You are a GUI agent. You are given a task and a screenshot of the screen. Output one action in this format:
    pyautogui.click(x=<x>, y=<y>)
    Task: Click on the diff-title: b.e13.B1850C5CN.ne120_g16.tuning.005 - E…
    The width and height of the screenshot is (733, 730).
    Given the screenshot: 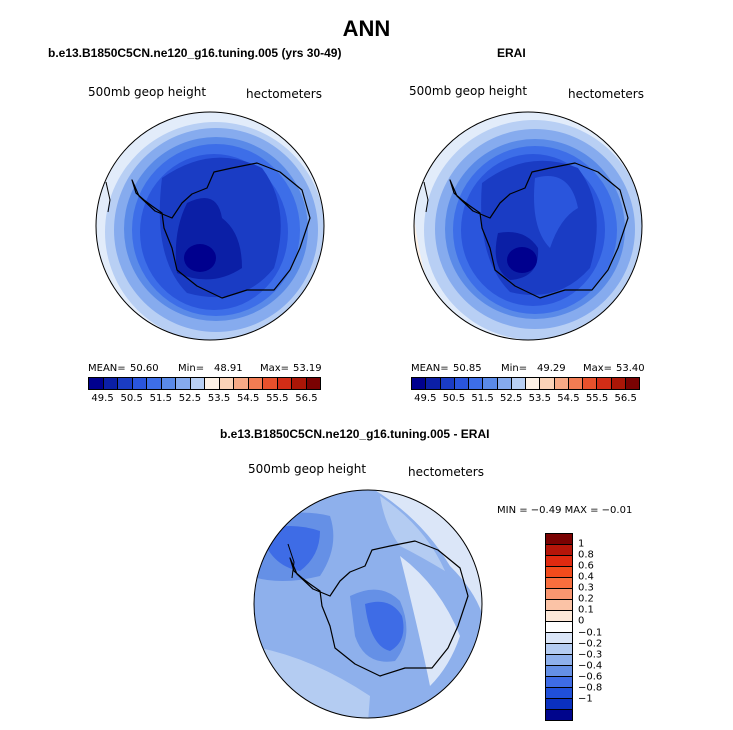 What is the action you would take?
    pyautogui.click(x=355, y=434)
    